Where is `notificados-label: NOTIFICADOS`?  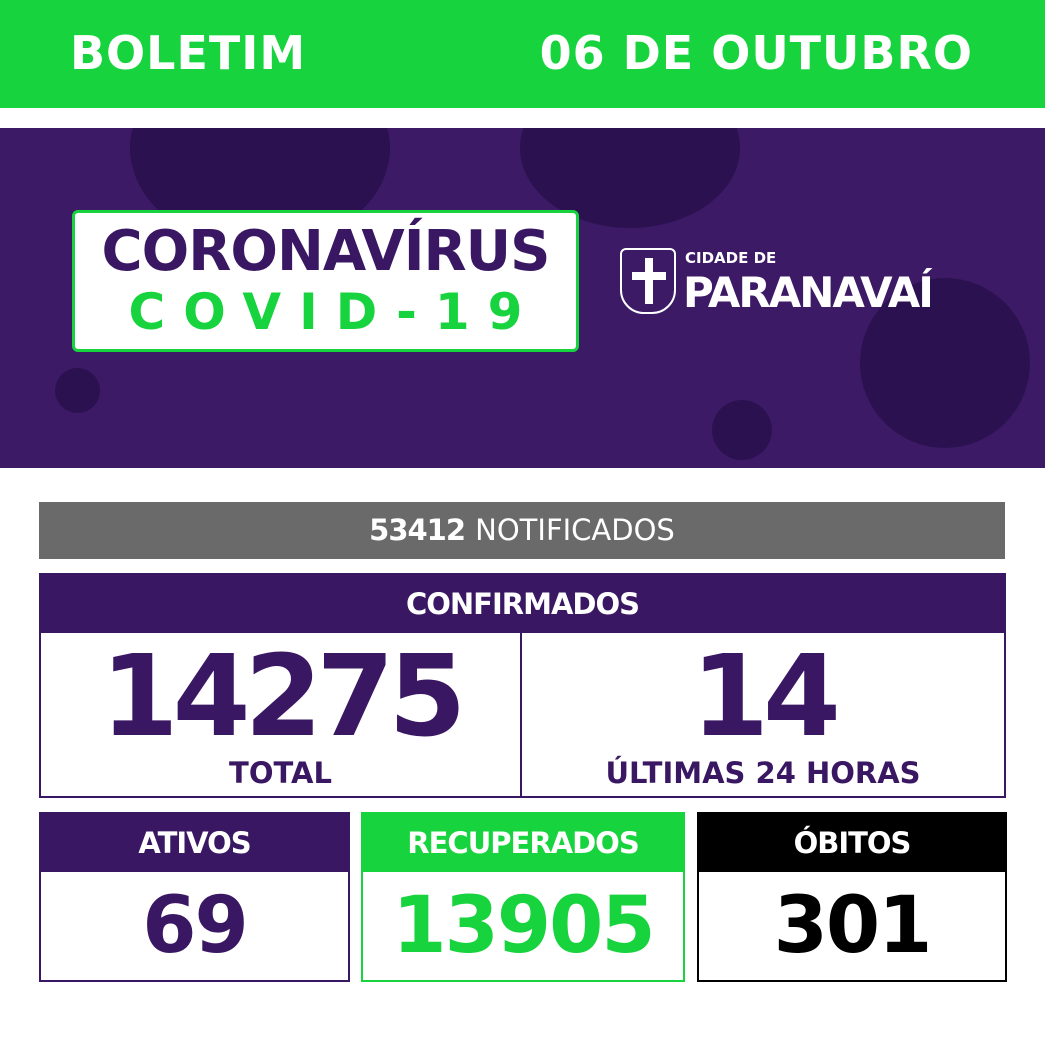 notificados-label: NOTIFICADOS is located at coordinates (575, 530).